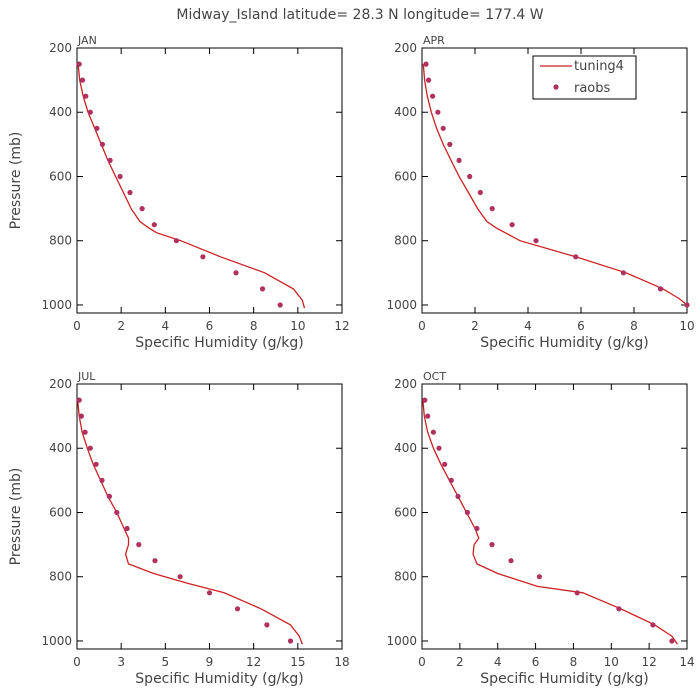 The height and width of the screenshot is (700, 700). Describe the element at coordinates (556, 87) in the screenshot. I see `legend-point-swatch` at that location.